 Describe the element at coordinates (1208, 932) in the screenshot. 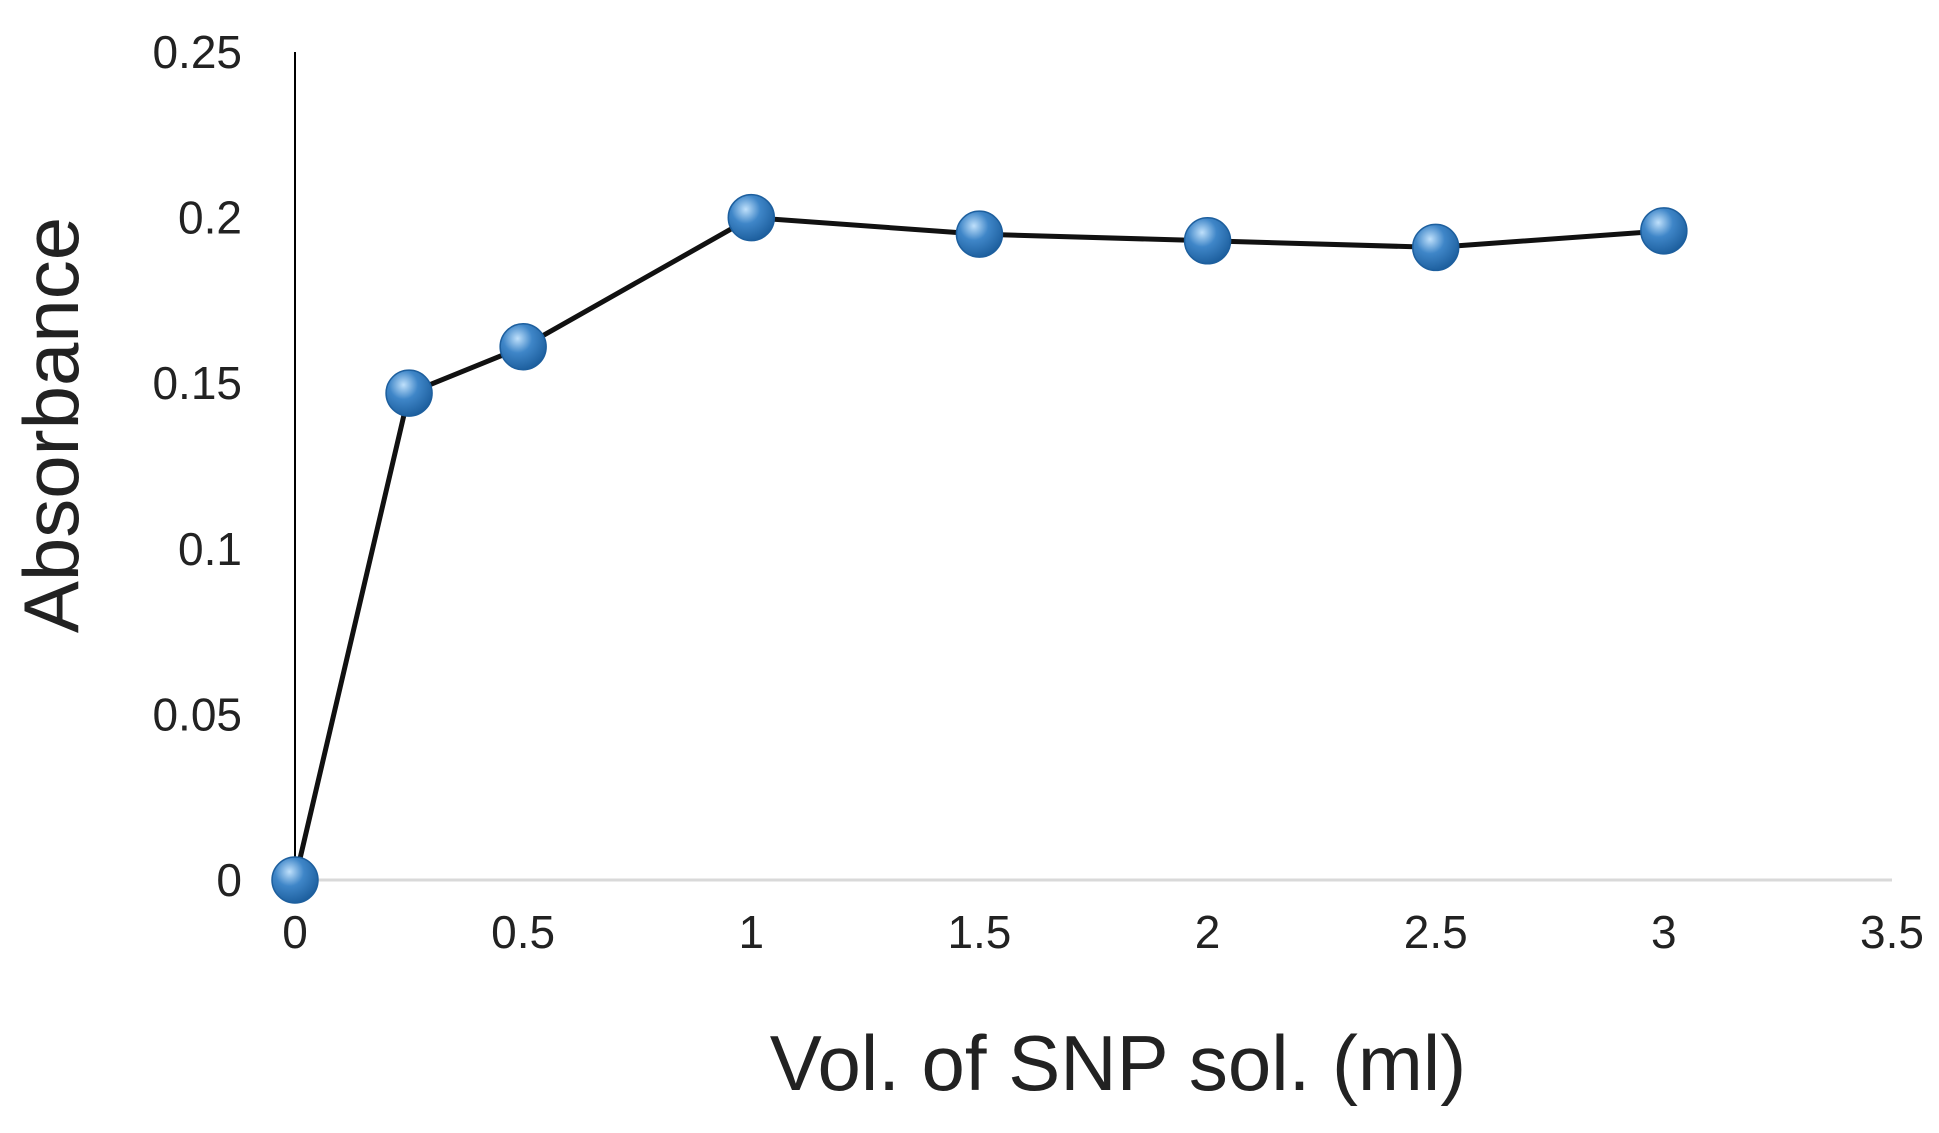

I see `x-tick-label: 2` at that location.